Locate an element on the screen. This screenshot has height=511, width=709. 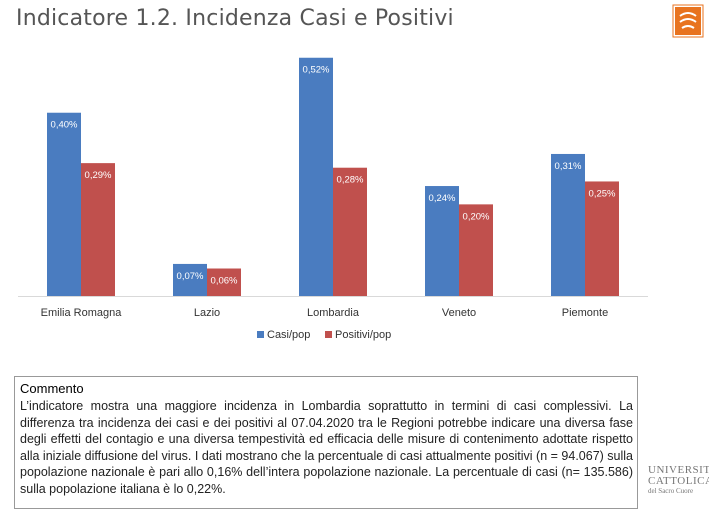
data-label: 0,06% is located at coordinates (224, 281).